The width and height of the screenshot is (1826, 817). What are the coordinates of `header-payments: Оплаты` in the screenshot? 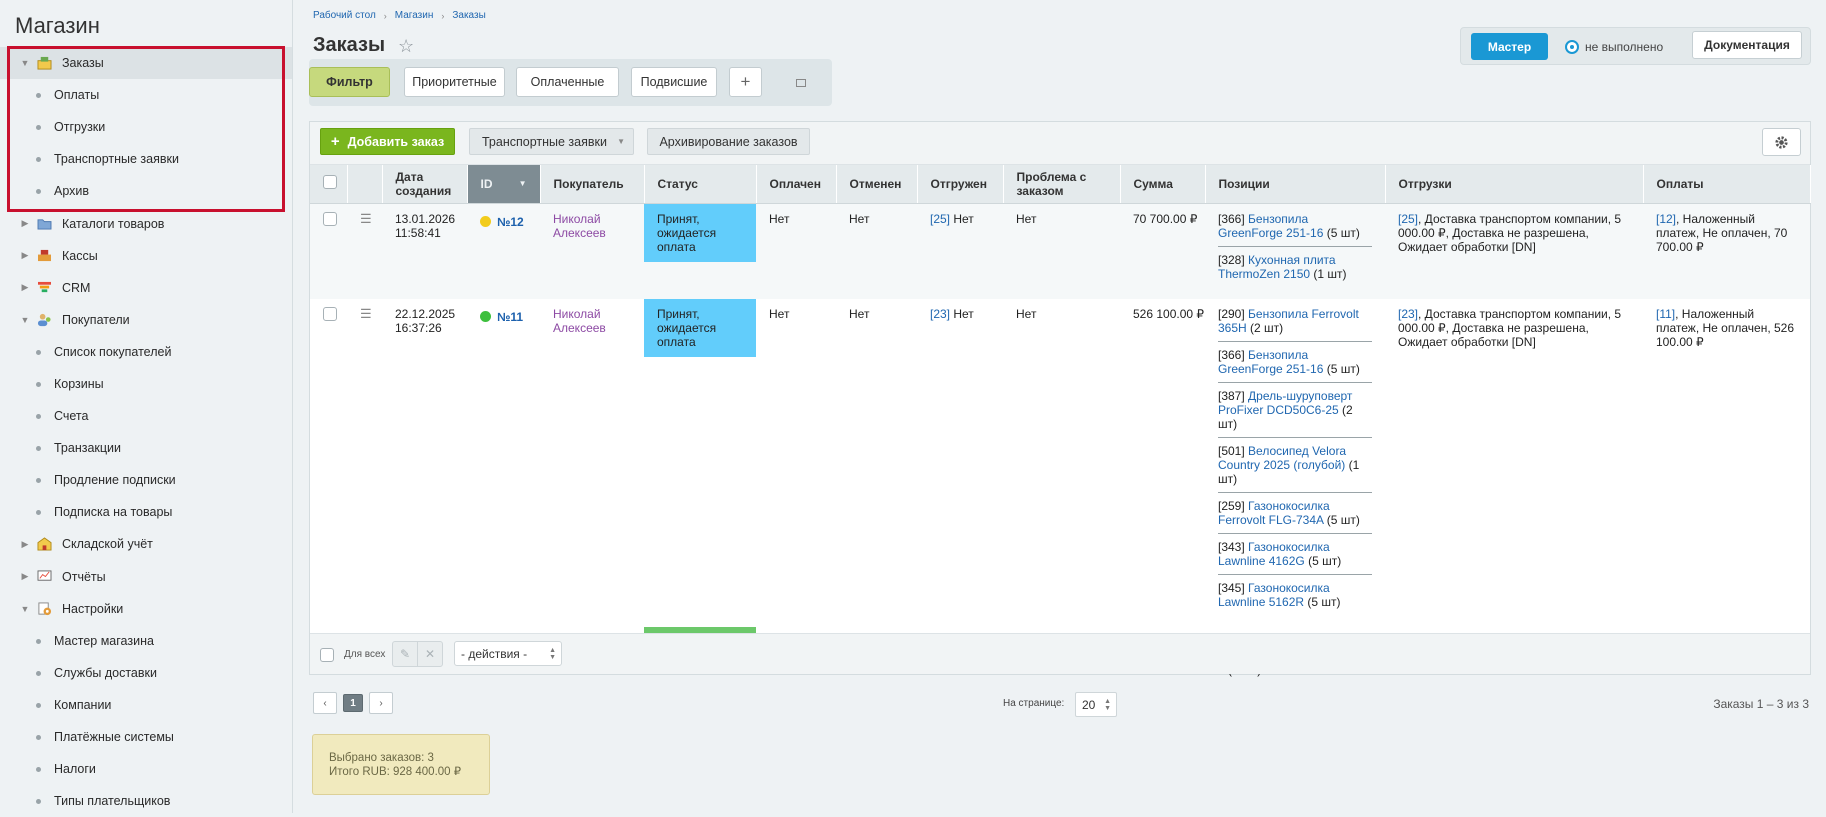 It's located at (1727, 184).